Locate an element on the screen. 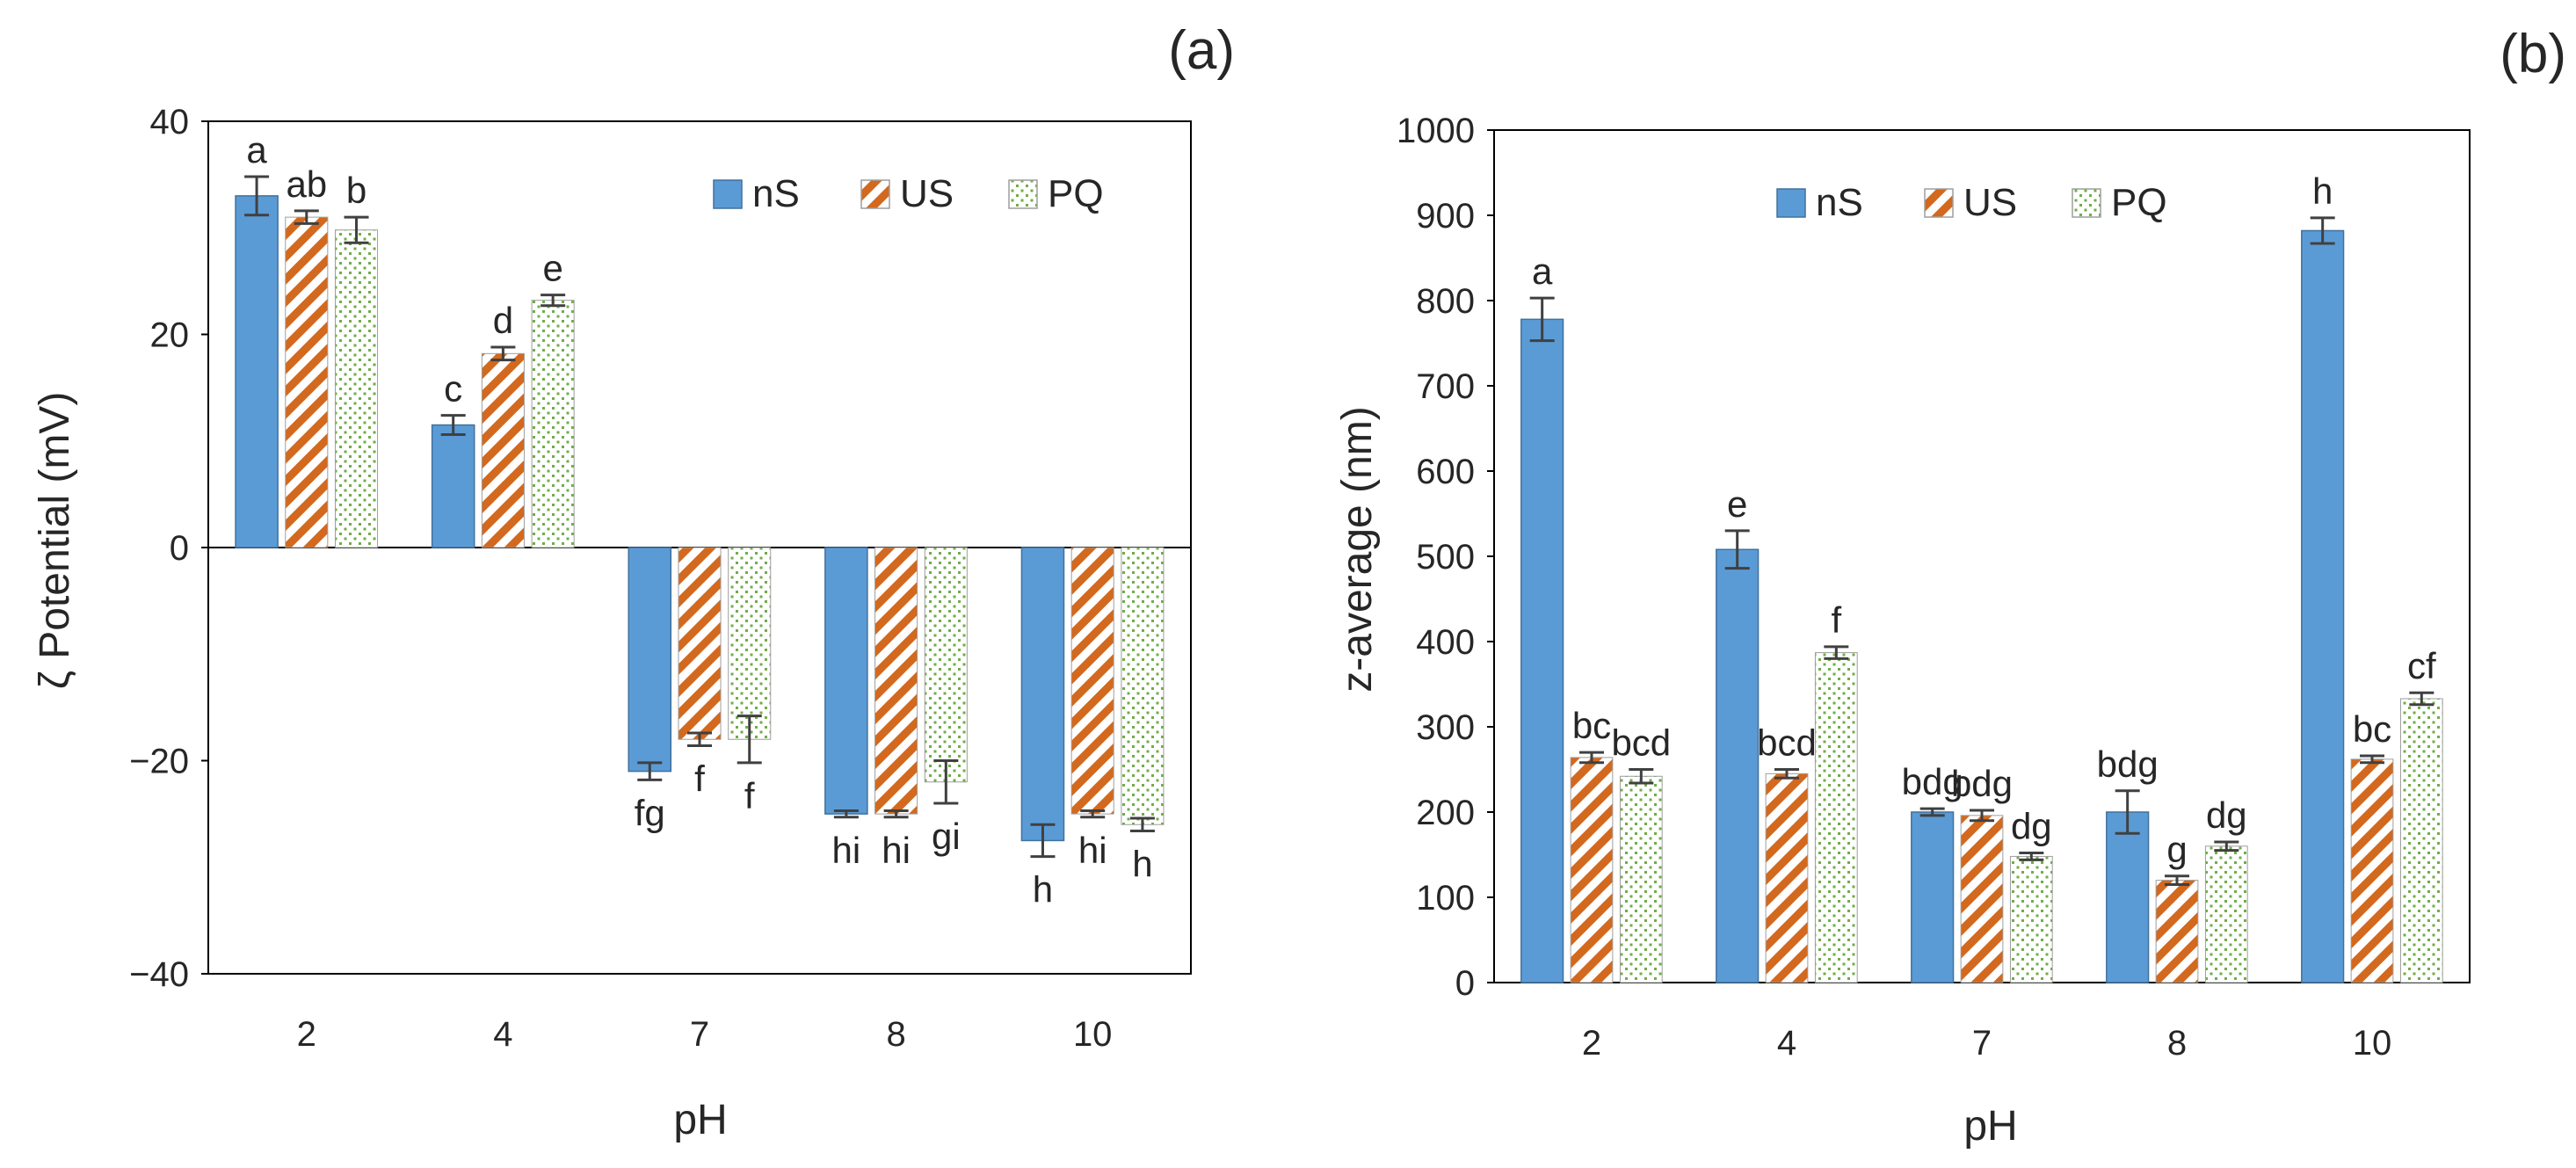 The height and width of the screenshot is (1168, 2576). chart-1-y-tick-label: 500 is located at coordinates (1445, 558).